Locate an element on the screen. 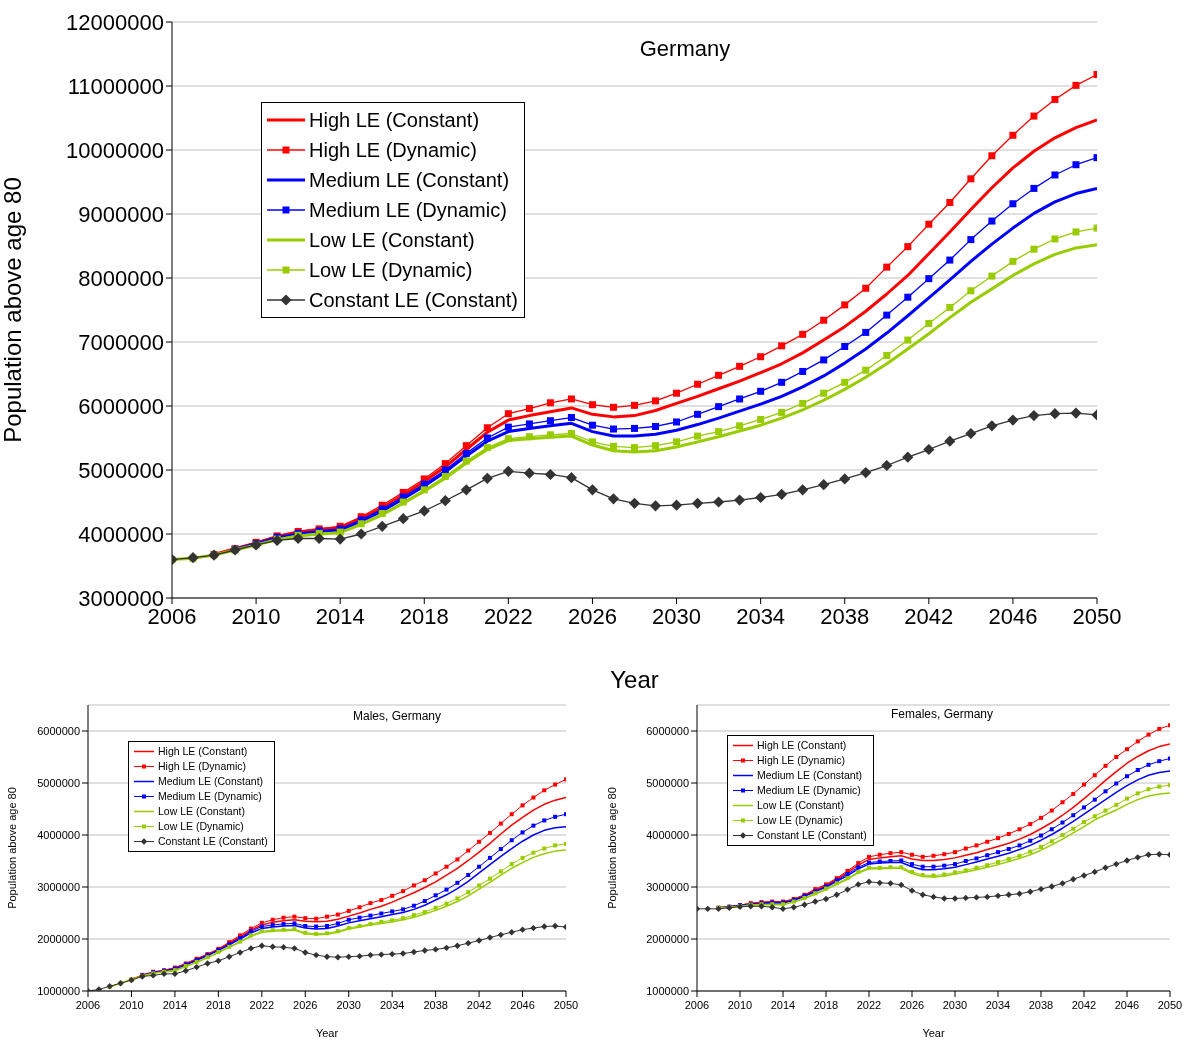  y-tick-label: 12000000 is located at coordinates (115, 22).